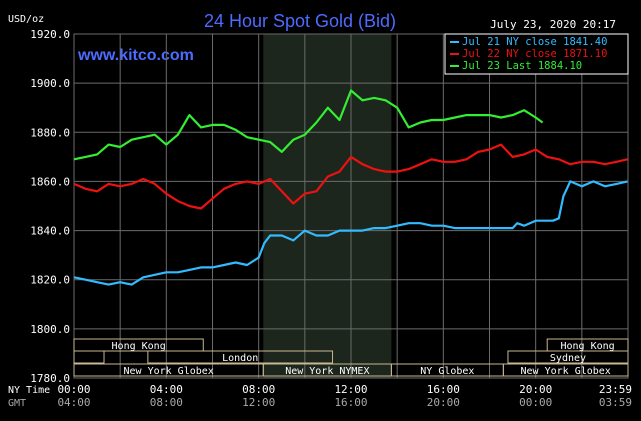  I want to click on legend-entry: Jul 22 NY close 1871.10, so click(534, 54).